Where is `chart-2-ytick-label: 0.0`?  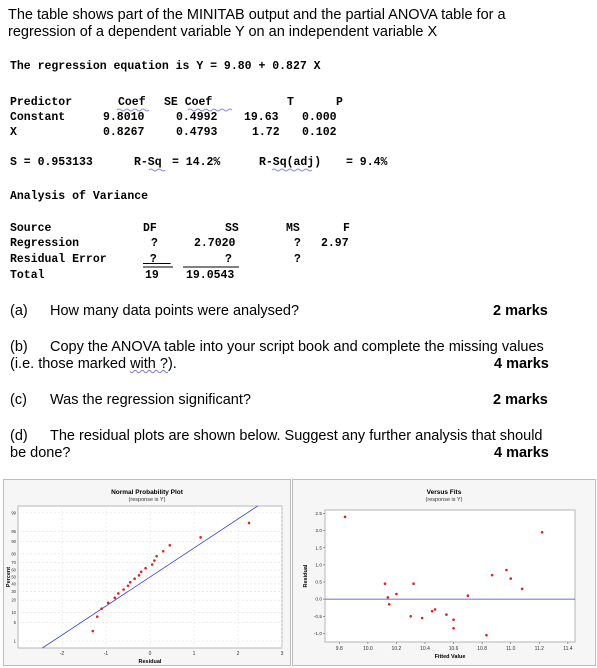 chart-2-ytick-label: 0.0 is located at coordinates (318, 600).